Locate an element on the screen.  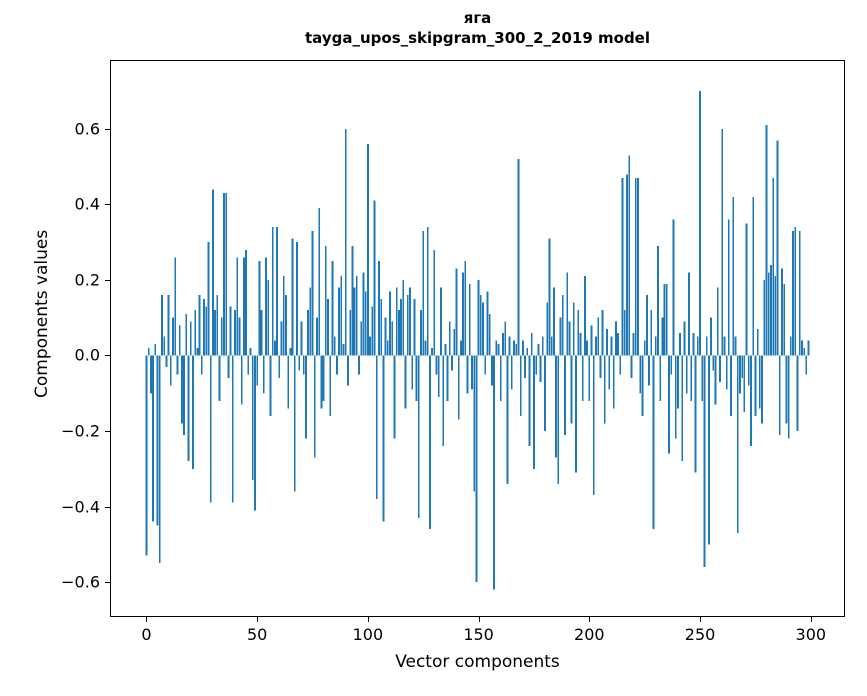
y-tick-label: −0.2 is located at coordinates (80, 431).